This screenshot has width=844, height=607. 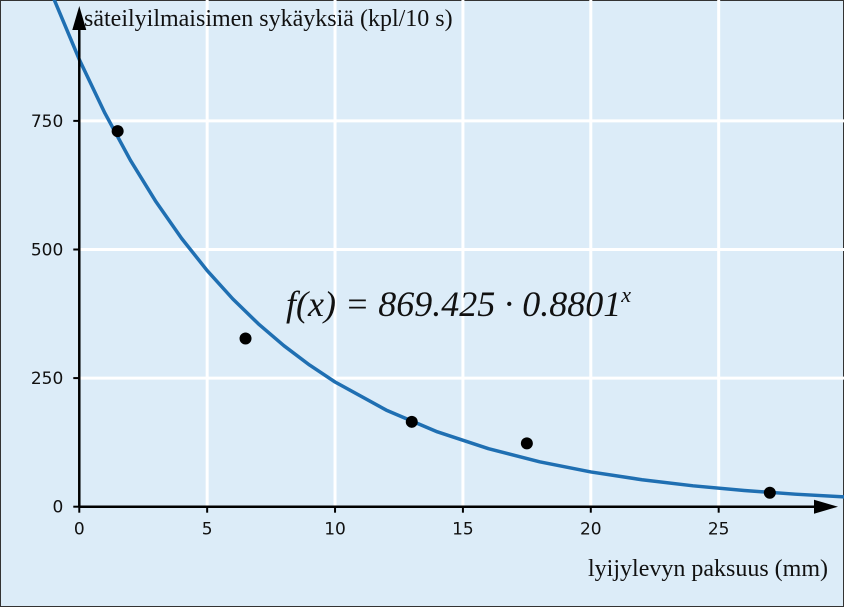 I want to click on y-tick-label: 750, so click(x=47, y=122).